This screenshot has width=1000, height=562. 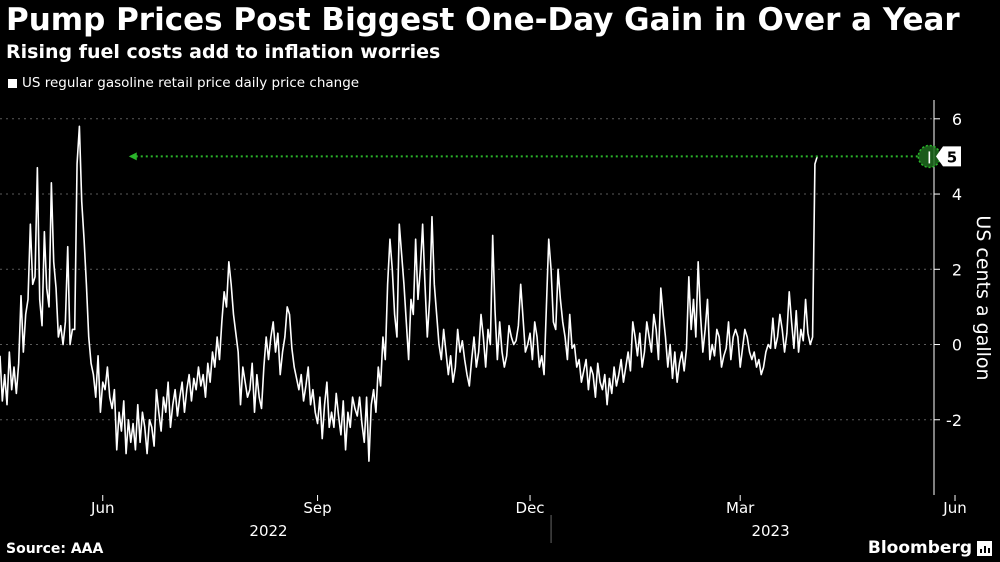 I want to click on year-label: 2022, so click(x=268, y=531).